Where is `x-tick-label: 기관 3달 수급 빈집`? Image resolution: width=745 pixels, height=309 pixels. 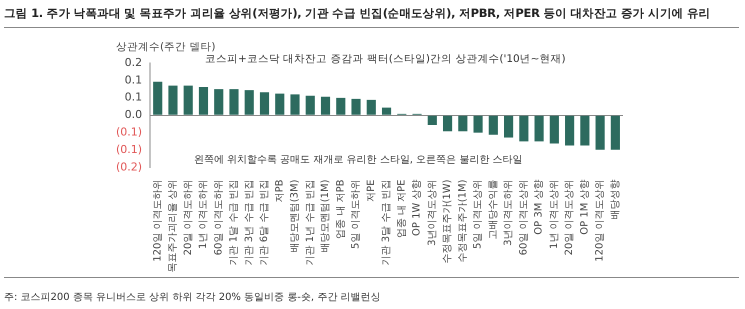
x-tick-label: 기관 3달 수급 빈집 is located at coordinates (386, 223).